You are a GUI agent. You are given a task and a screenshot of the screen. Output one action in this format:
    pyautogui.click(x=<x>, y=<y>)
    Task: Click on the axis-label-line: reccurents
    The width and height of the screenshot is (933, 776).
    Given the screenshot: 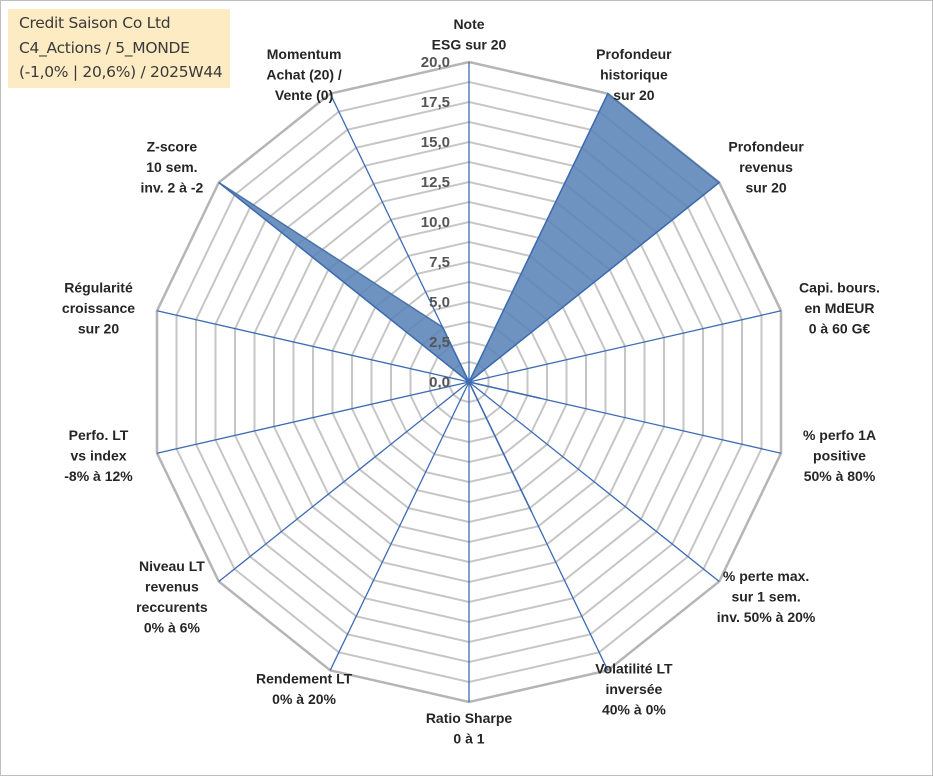 What is the action you would take?
    pyautogui.click(x=172, y=607)
    